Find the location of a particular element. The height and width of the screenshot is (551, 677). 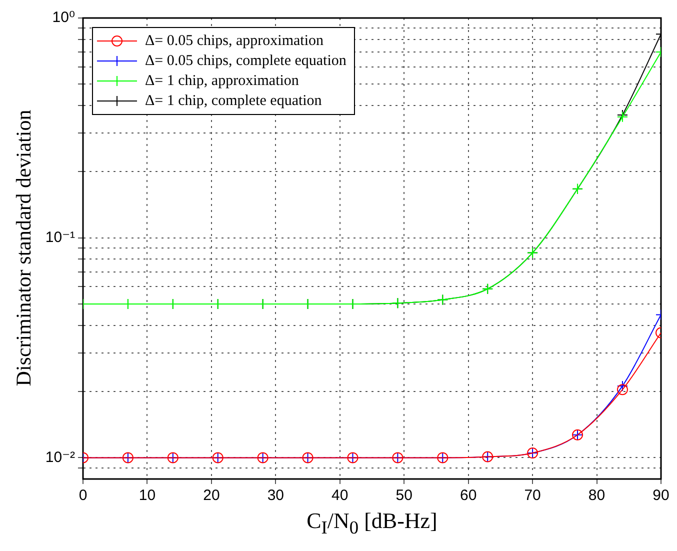

x-tick-label: 90 is located at coordinates (661, 495).